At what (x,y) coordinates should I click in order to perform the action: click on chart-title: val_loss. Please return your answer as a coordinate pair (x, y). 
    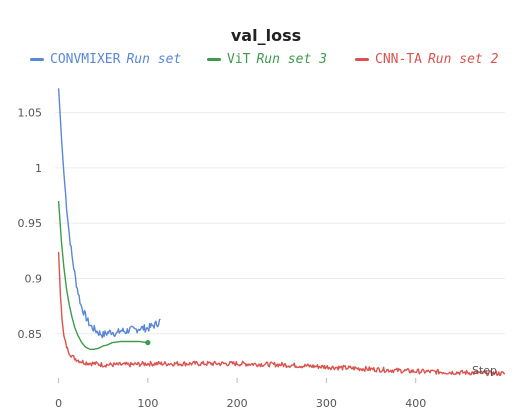
    Looking at the image, I should click on (266, 35).